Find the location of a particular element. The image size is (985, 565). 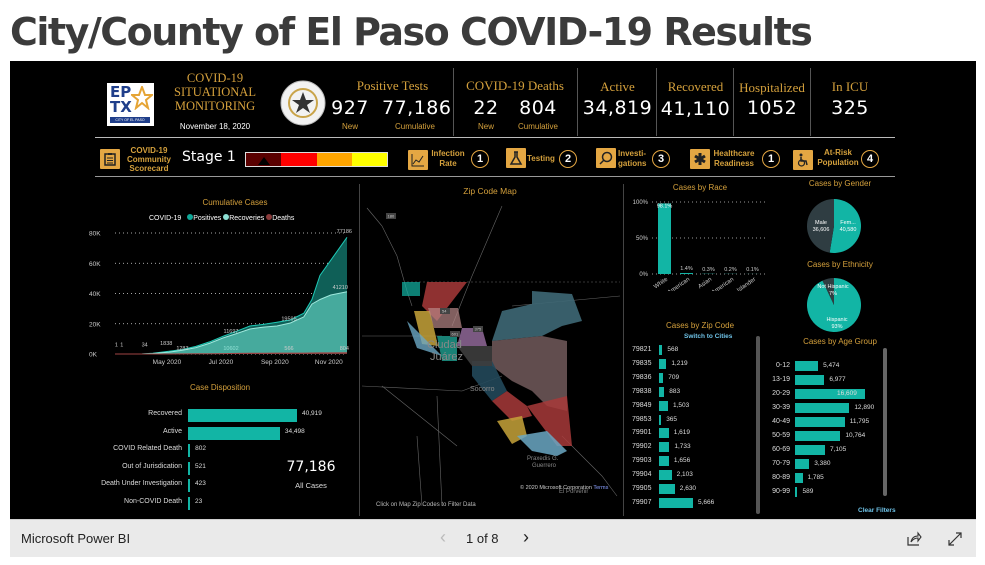

data-label: 1 is located at coordinates (121, 345).